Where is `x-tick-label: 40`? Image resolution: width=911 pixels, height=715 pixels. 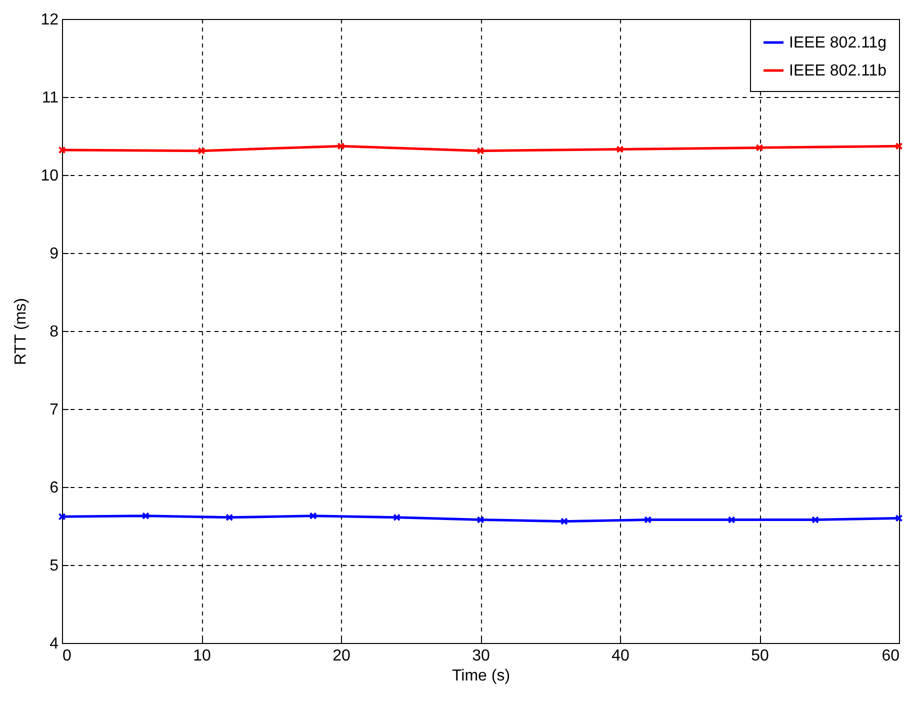 x-tick-label: 40 is located at coordinates (621, 656).